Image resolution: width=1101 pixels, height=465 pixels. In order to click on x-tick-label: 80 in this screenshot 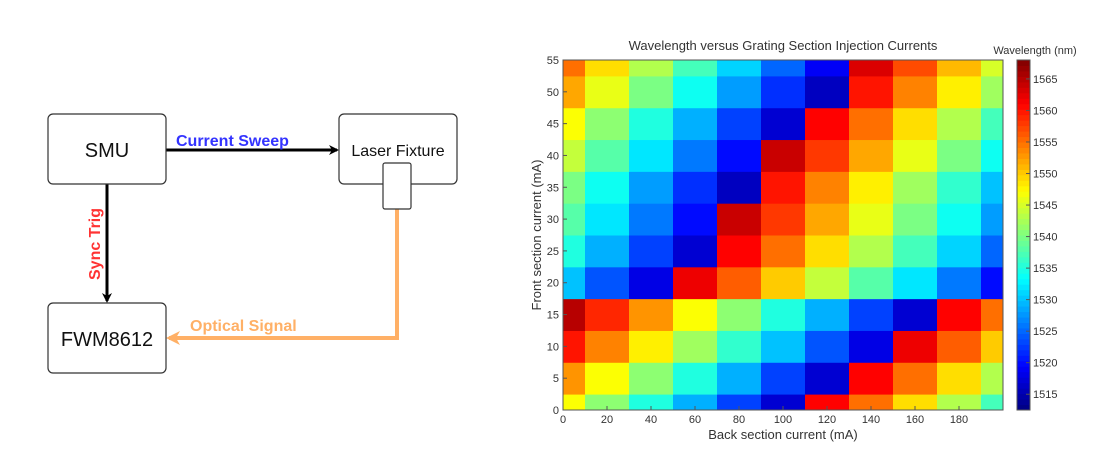, I will do `click(739, 420)`.